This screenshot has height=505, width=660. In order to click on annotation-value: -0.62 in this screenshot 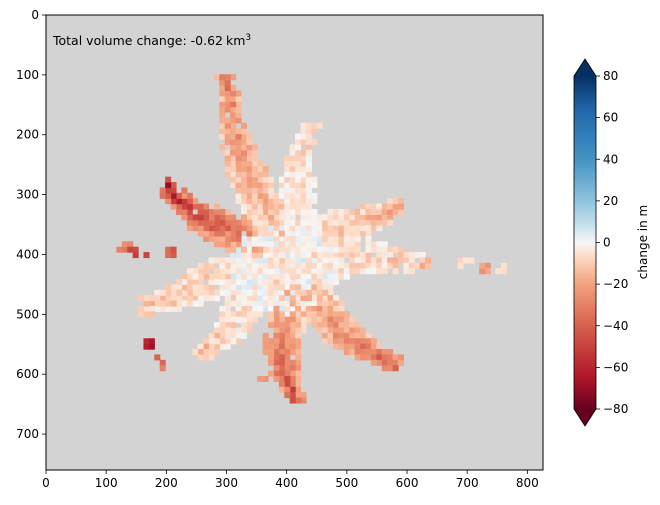, I will do `click(207, 40)`.